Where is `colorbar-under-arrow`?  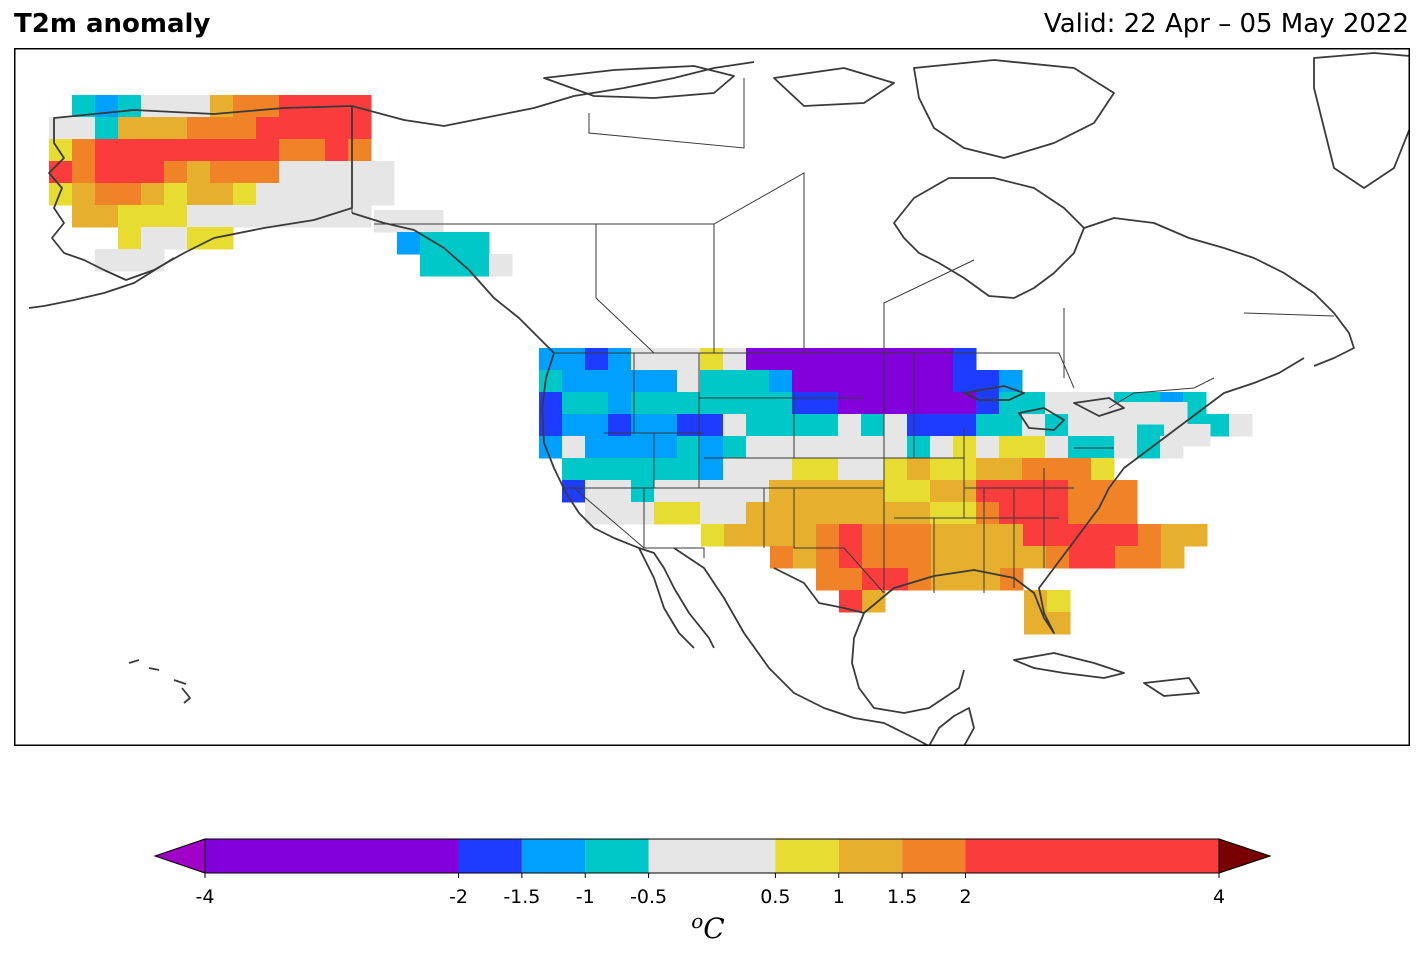
colorbar-under-arrow is located at coordinates (179, 856).